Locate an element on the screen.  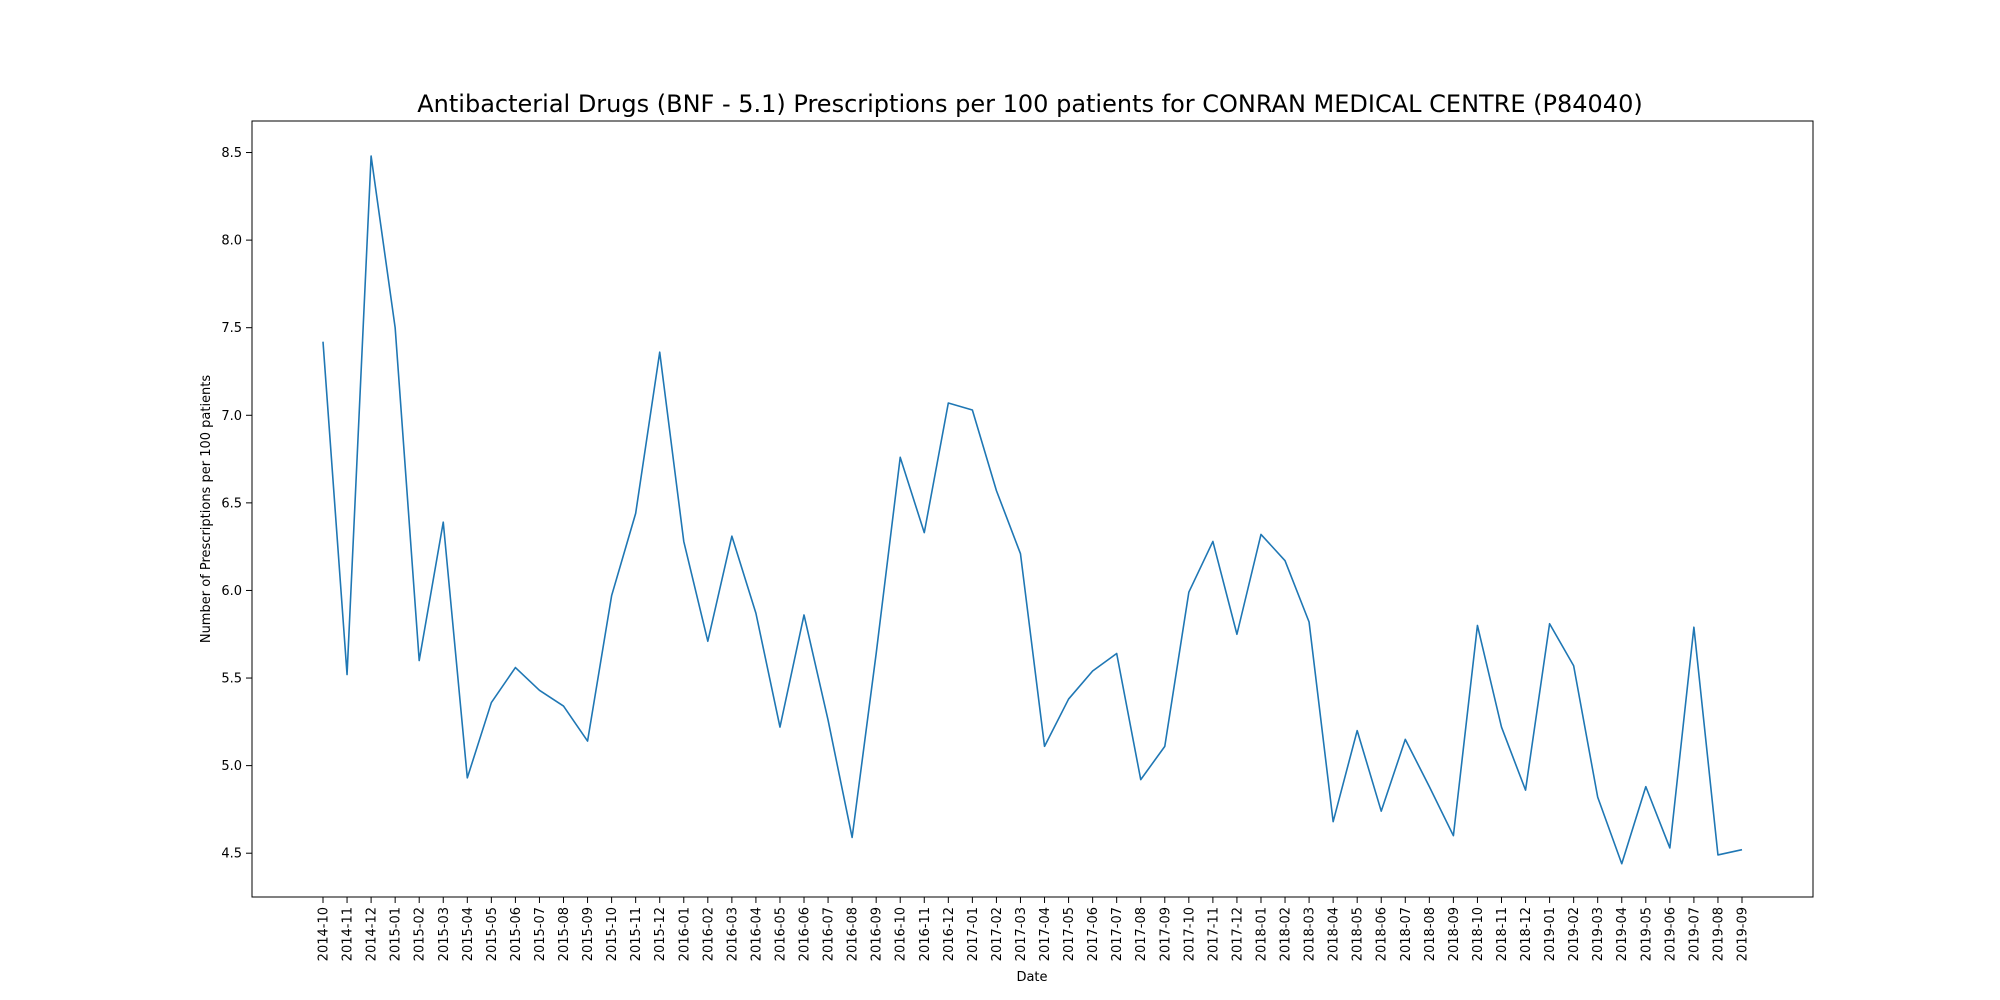
x-tick-label: 2015-10 is located at coordinates (612, 934).